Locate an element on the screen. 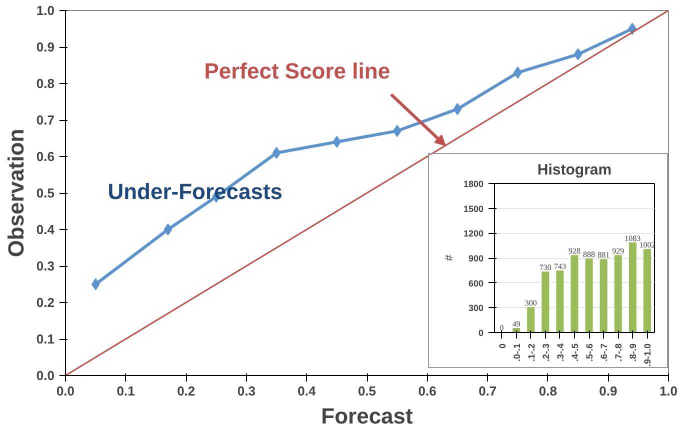 This screenshot has width=683, height=431. data-label: 0 is located at coordinates (502, 328).